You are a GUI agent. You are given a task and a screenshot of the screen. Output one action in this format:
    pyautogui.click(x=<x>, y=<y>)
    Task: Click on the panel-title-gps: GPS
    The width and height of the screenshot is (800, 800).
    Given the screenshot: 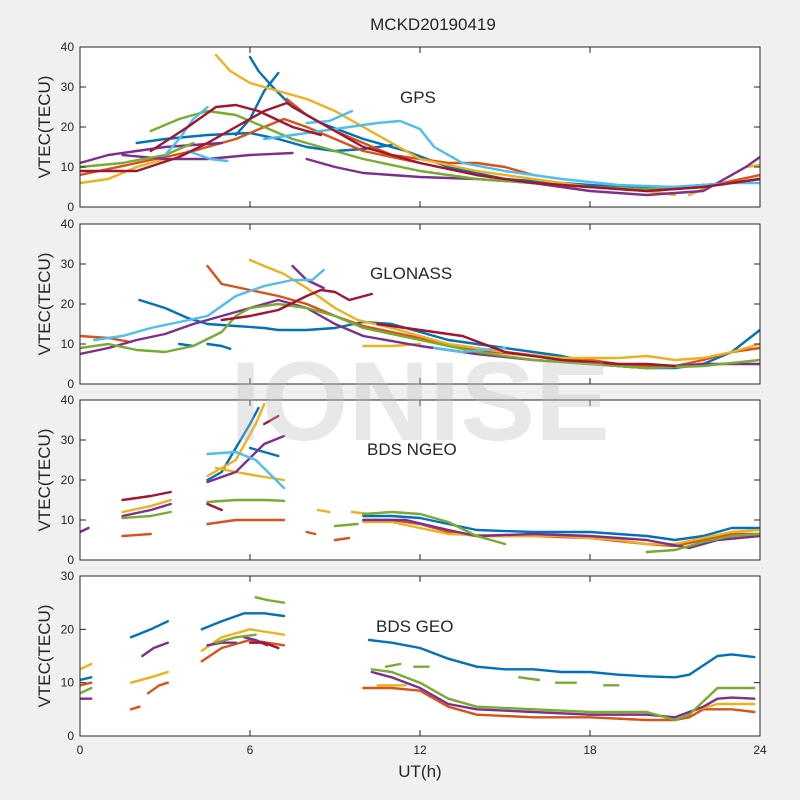 What is the action you would take?
    pyautogui.click(x=418, y=97)
    